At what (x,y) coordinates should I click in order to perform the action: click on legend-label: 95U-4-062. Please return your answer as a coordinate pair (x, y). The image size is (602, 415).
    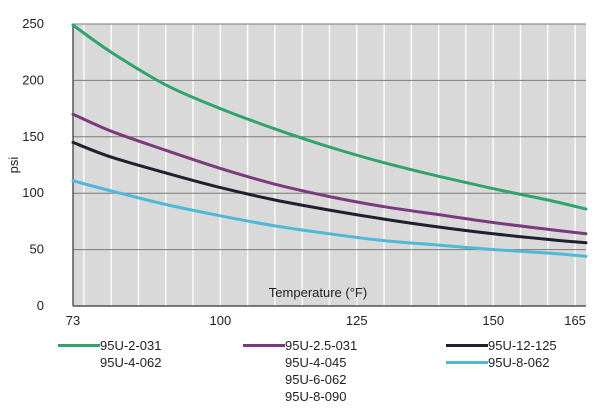
    Looking at the image, I should click on (131, 362).